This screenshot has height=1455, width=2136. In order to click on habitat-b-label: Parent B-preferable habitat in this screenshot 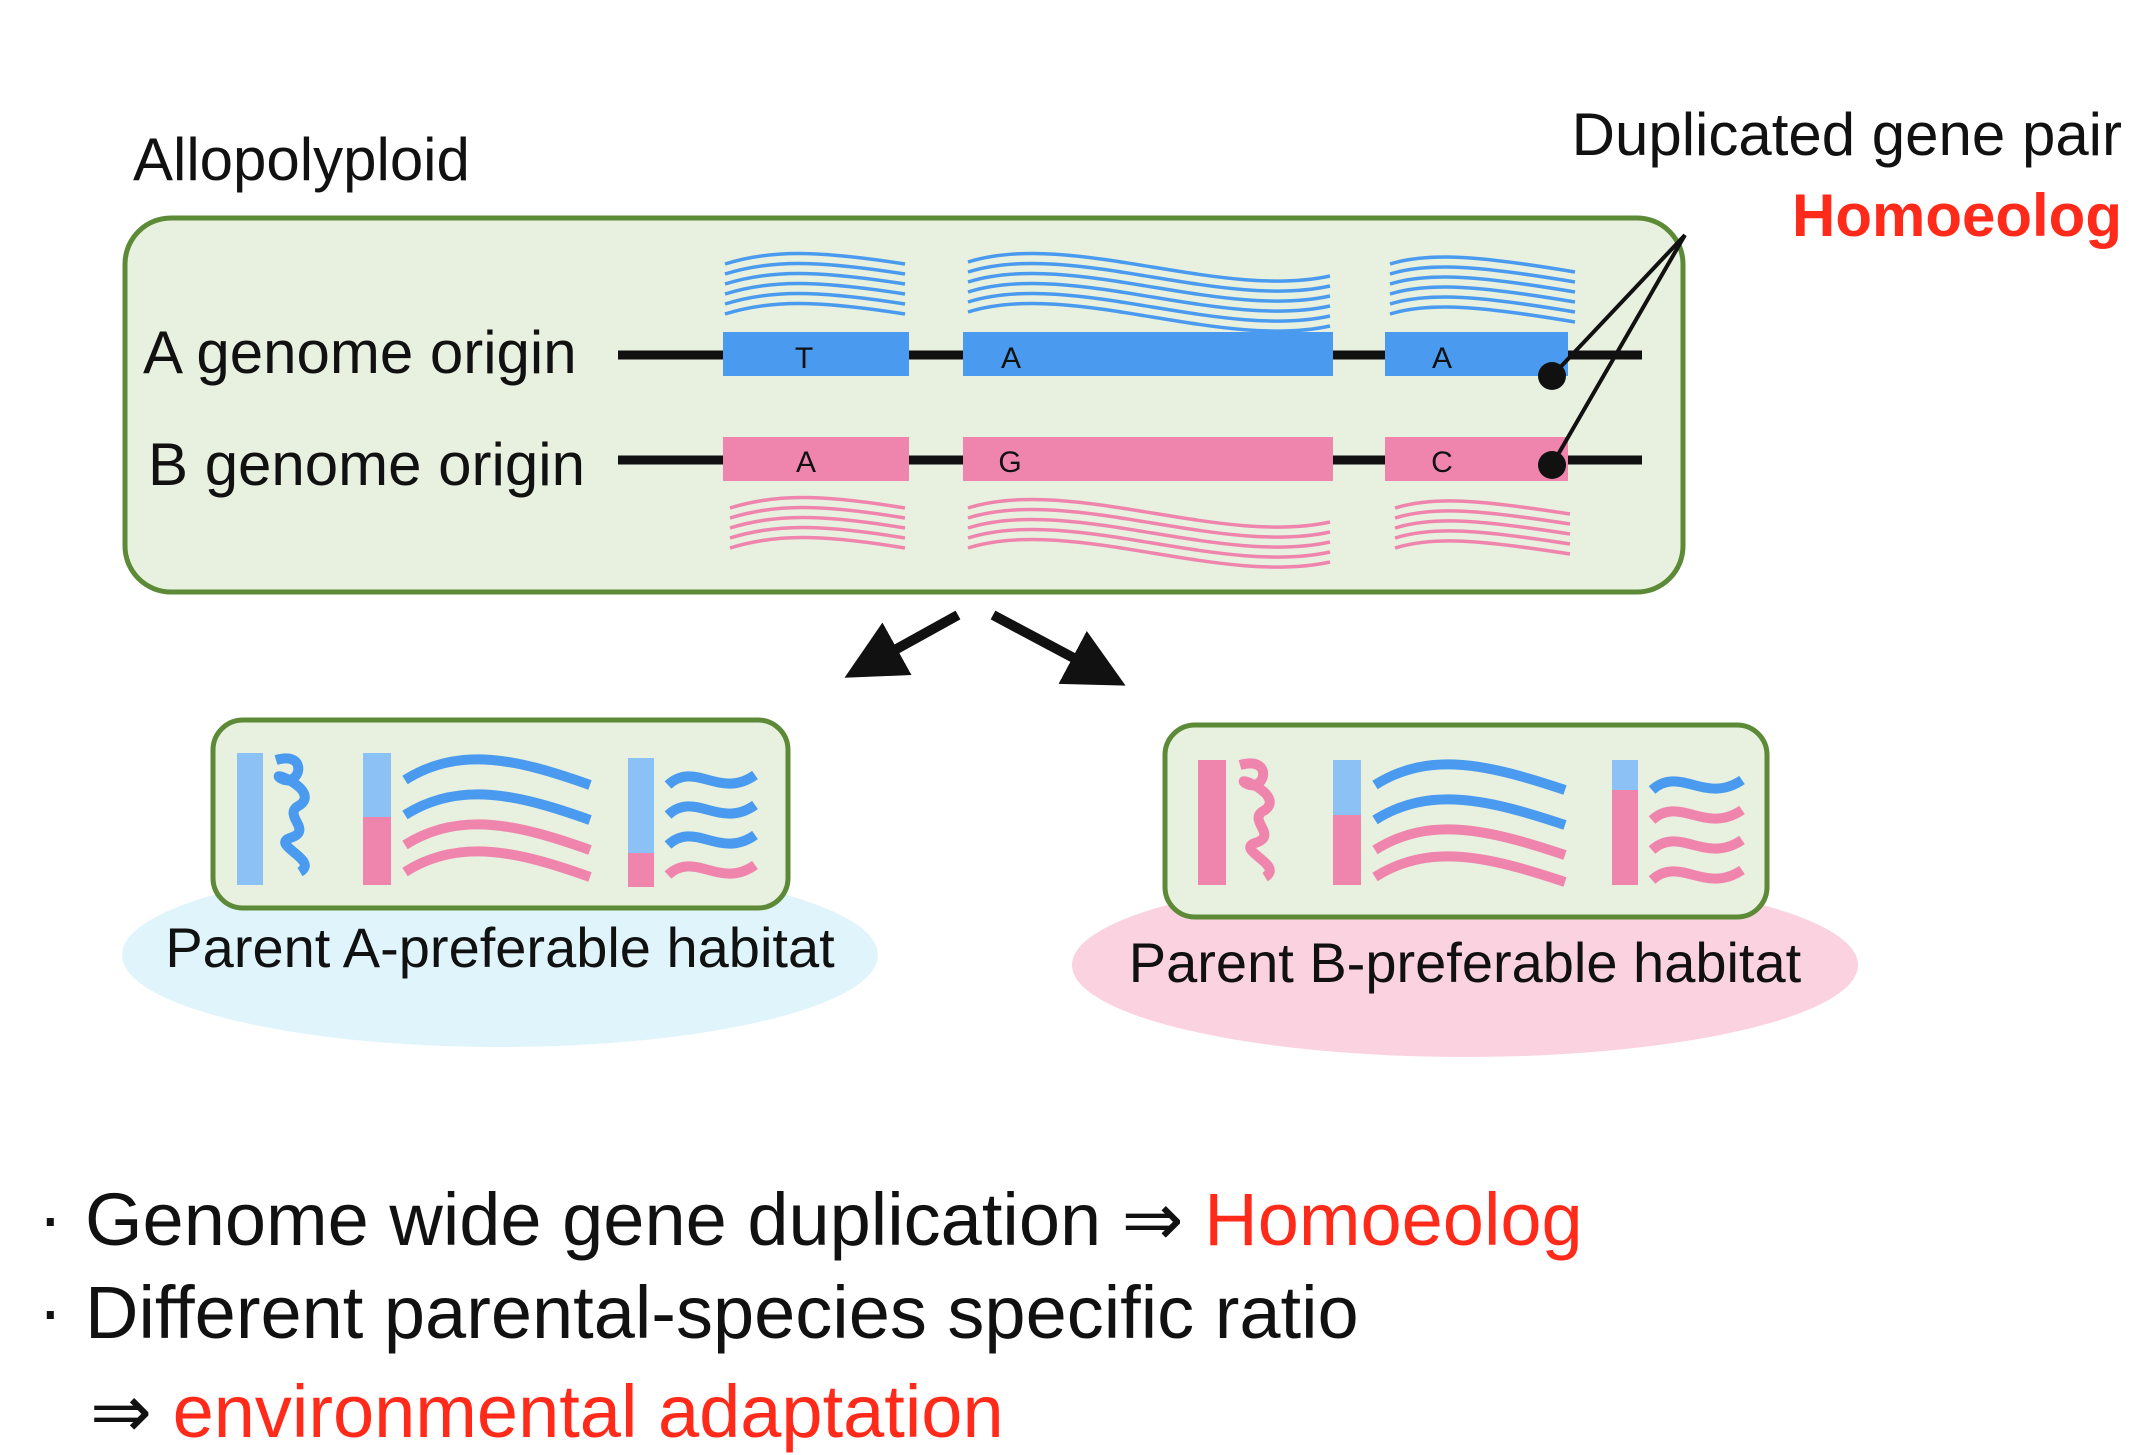, I will do `click(1465, 962)`.